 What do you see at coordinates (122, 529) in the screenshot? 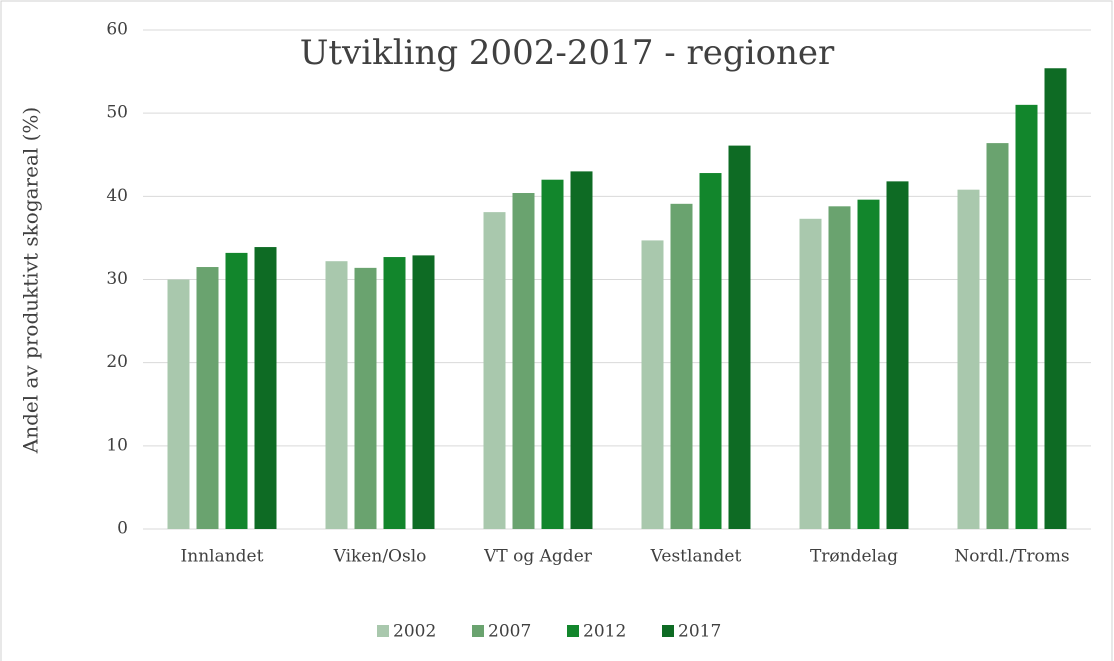
I see `y-tick-label: 0` at bounding box center [122, 529].